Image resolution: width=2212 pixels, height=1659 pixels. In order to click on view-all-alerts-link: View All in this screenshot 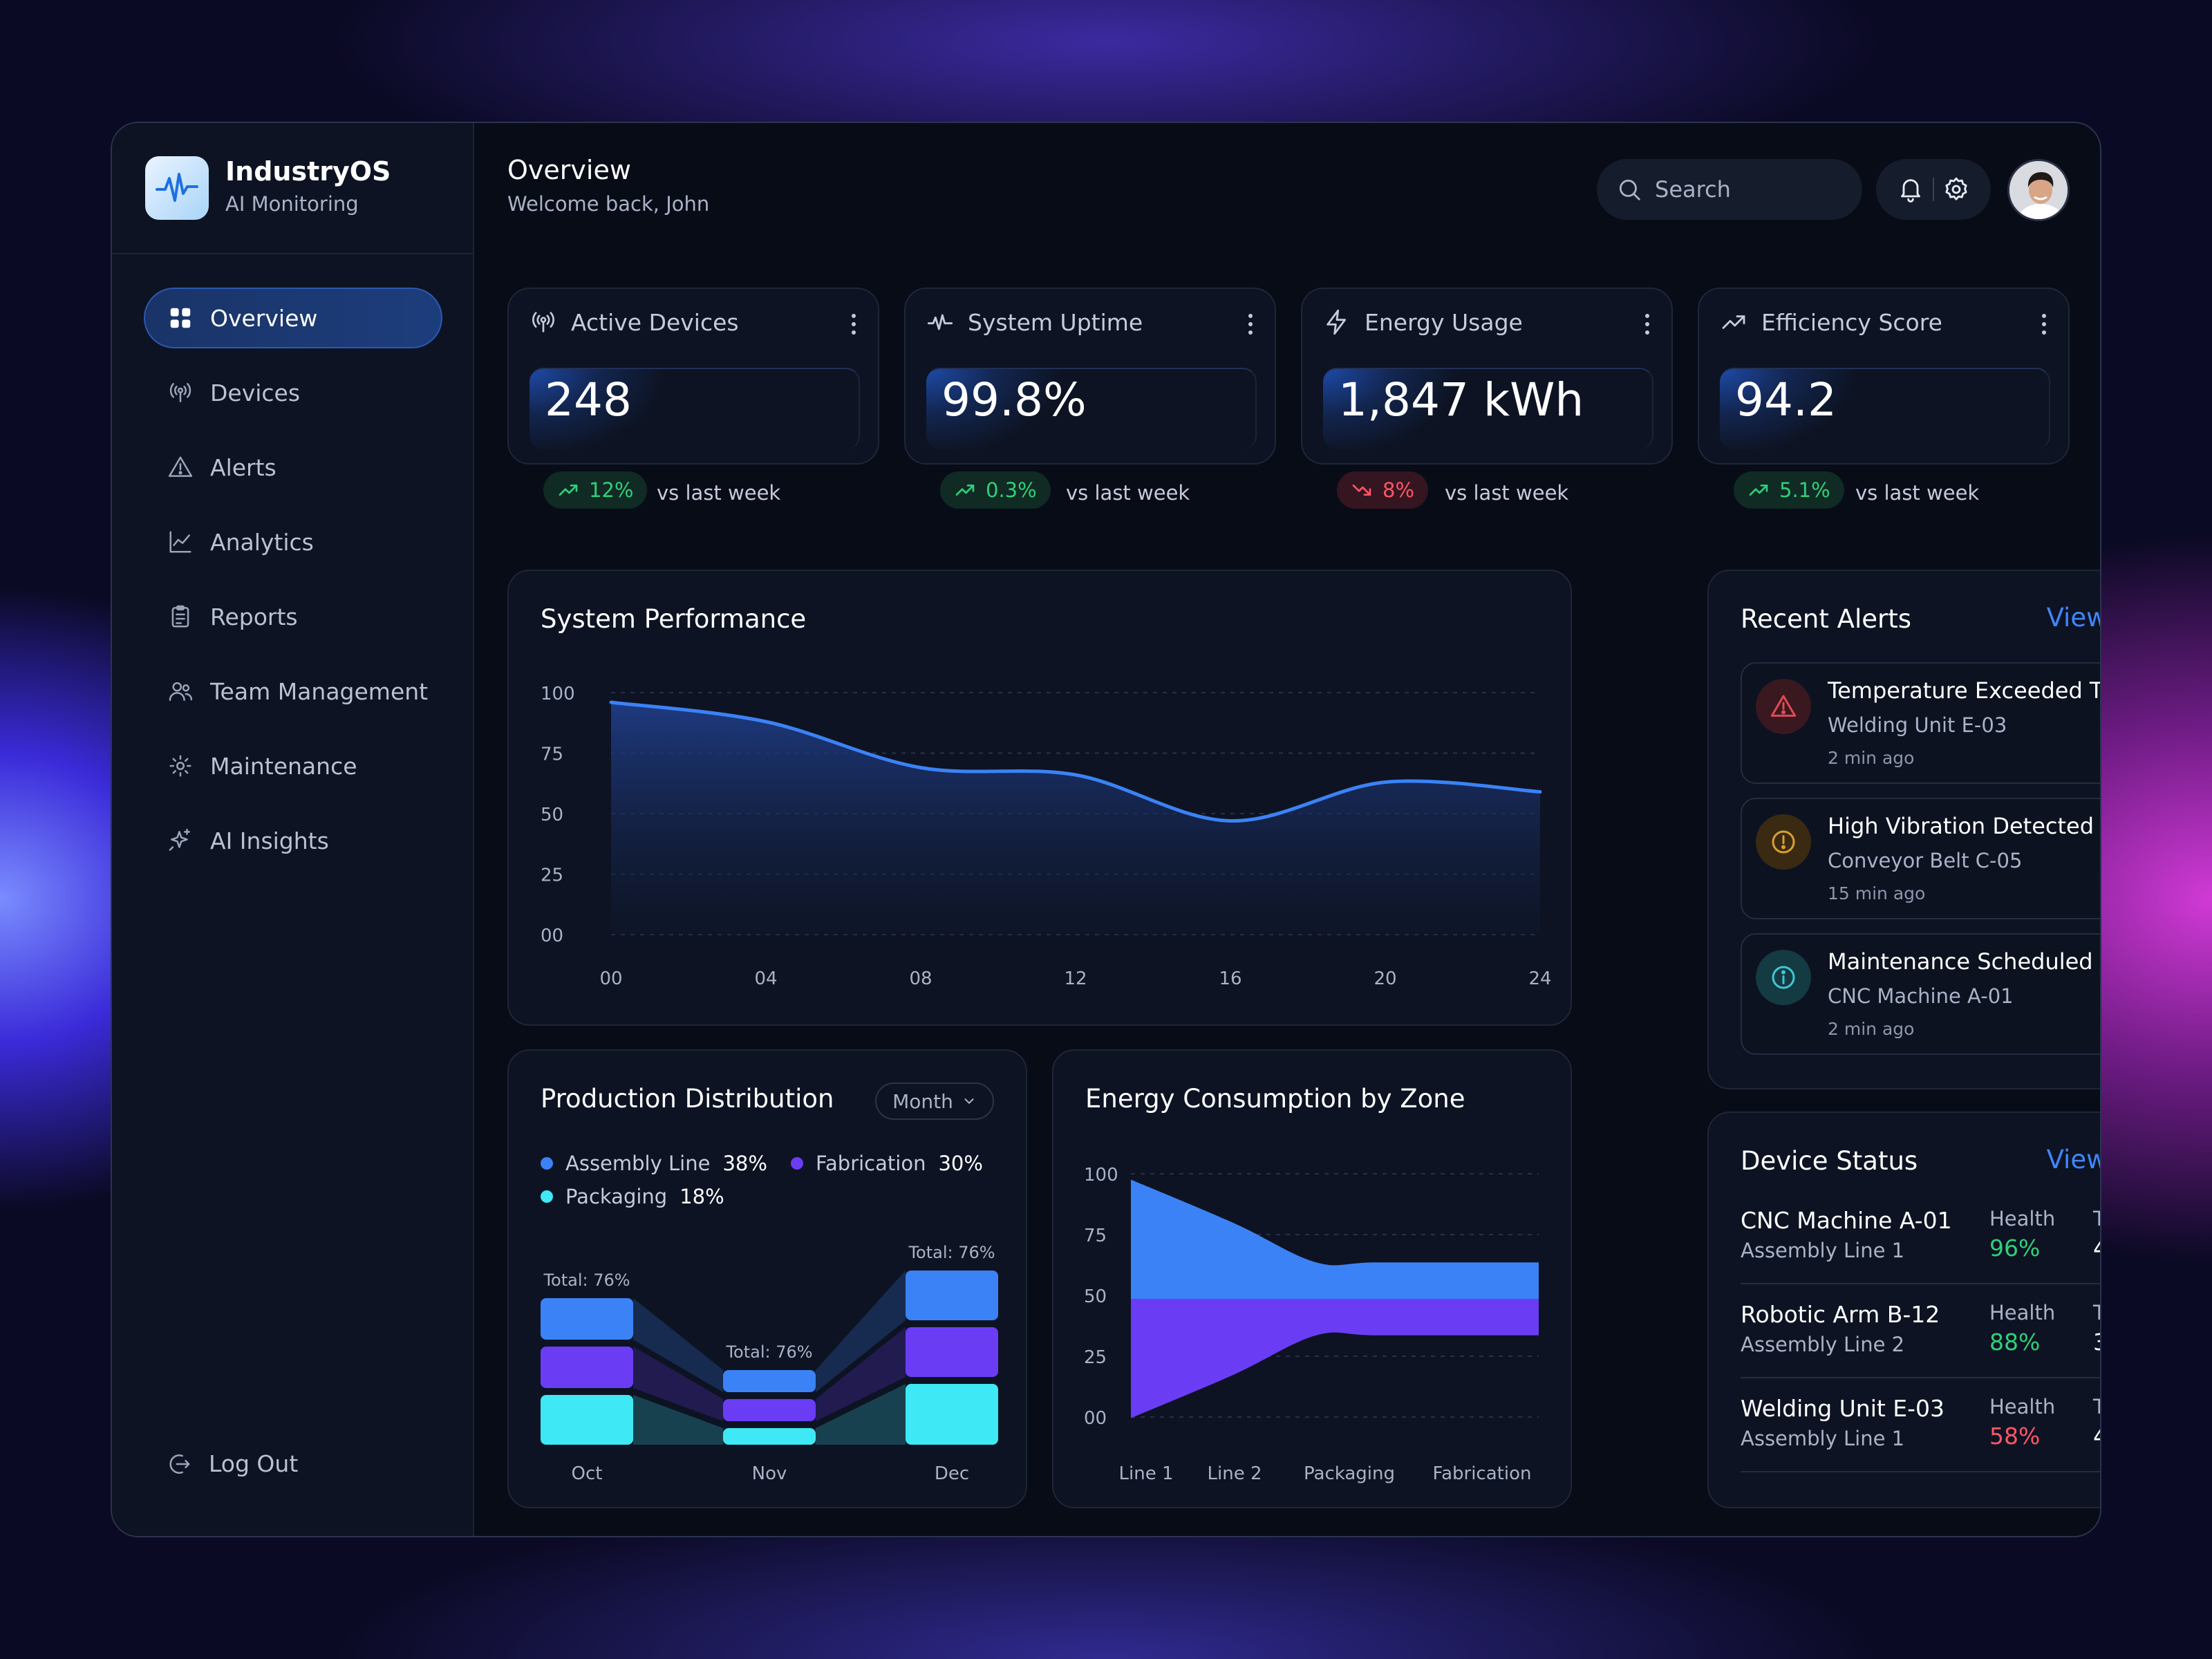, I will do `click(2074, 617)`.